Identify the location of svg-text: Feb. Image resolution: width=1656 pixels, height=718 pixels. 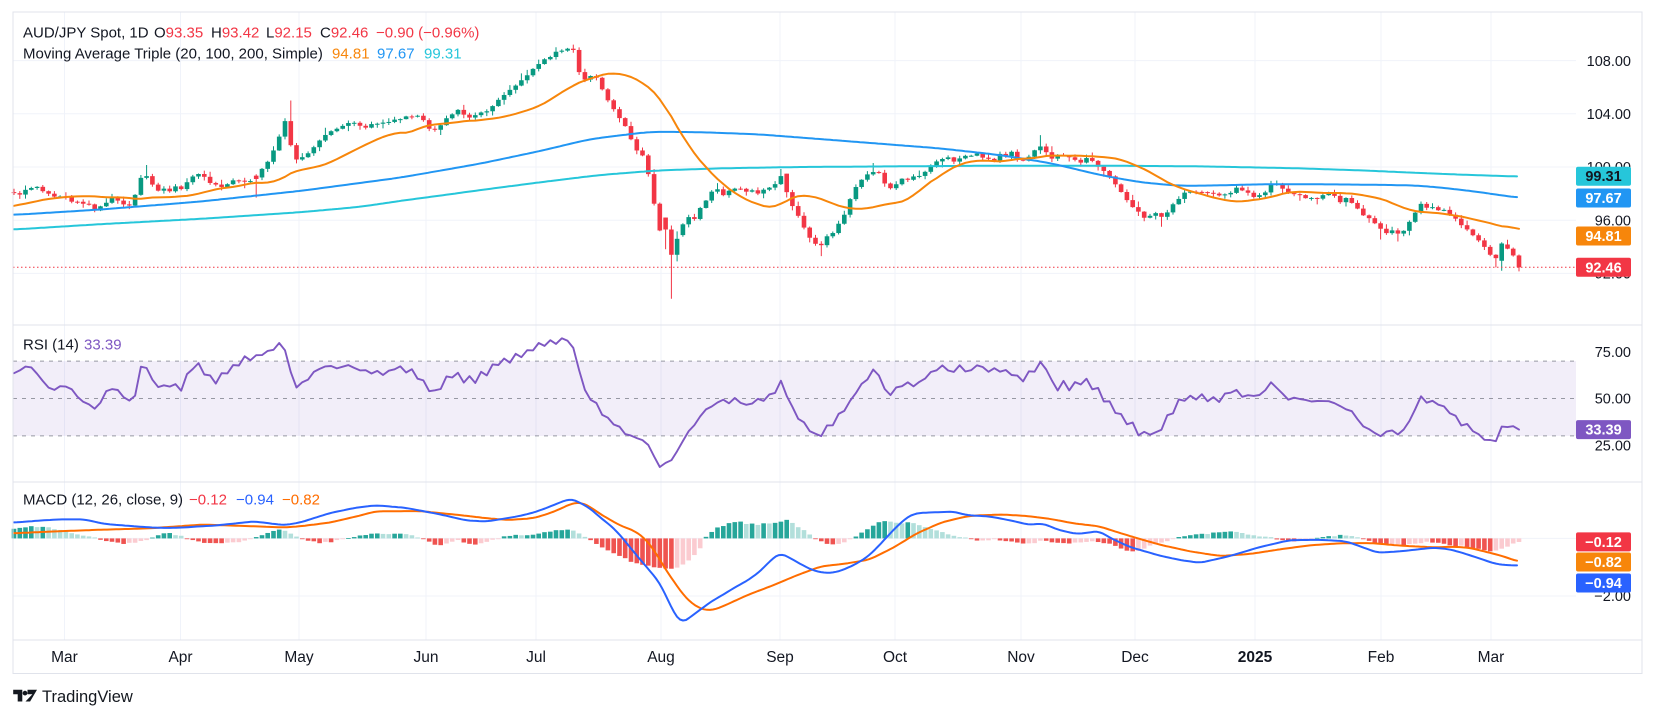
(1381, 657).